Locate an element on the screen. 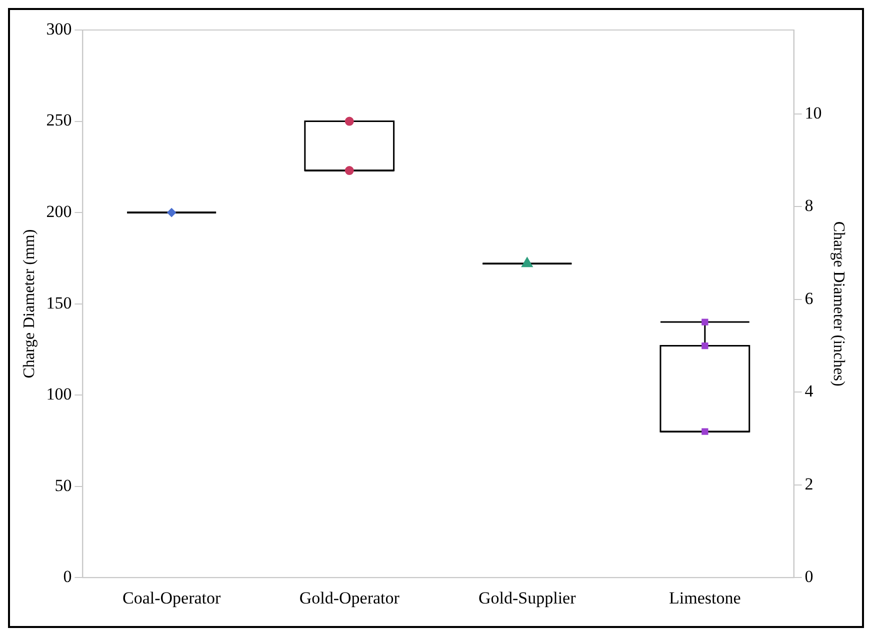 The width and height of the screenshot is (874, 634). y-tick-label: 200 is located at coordinates (59, 211).